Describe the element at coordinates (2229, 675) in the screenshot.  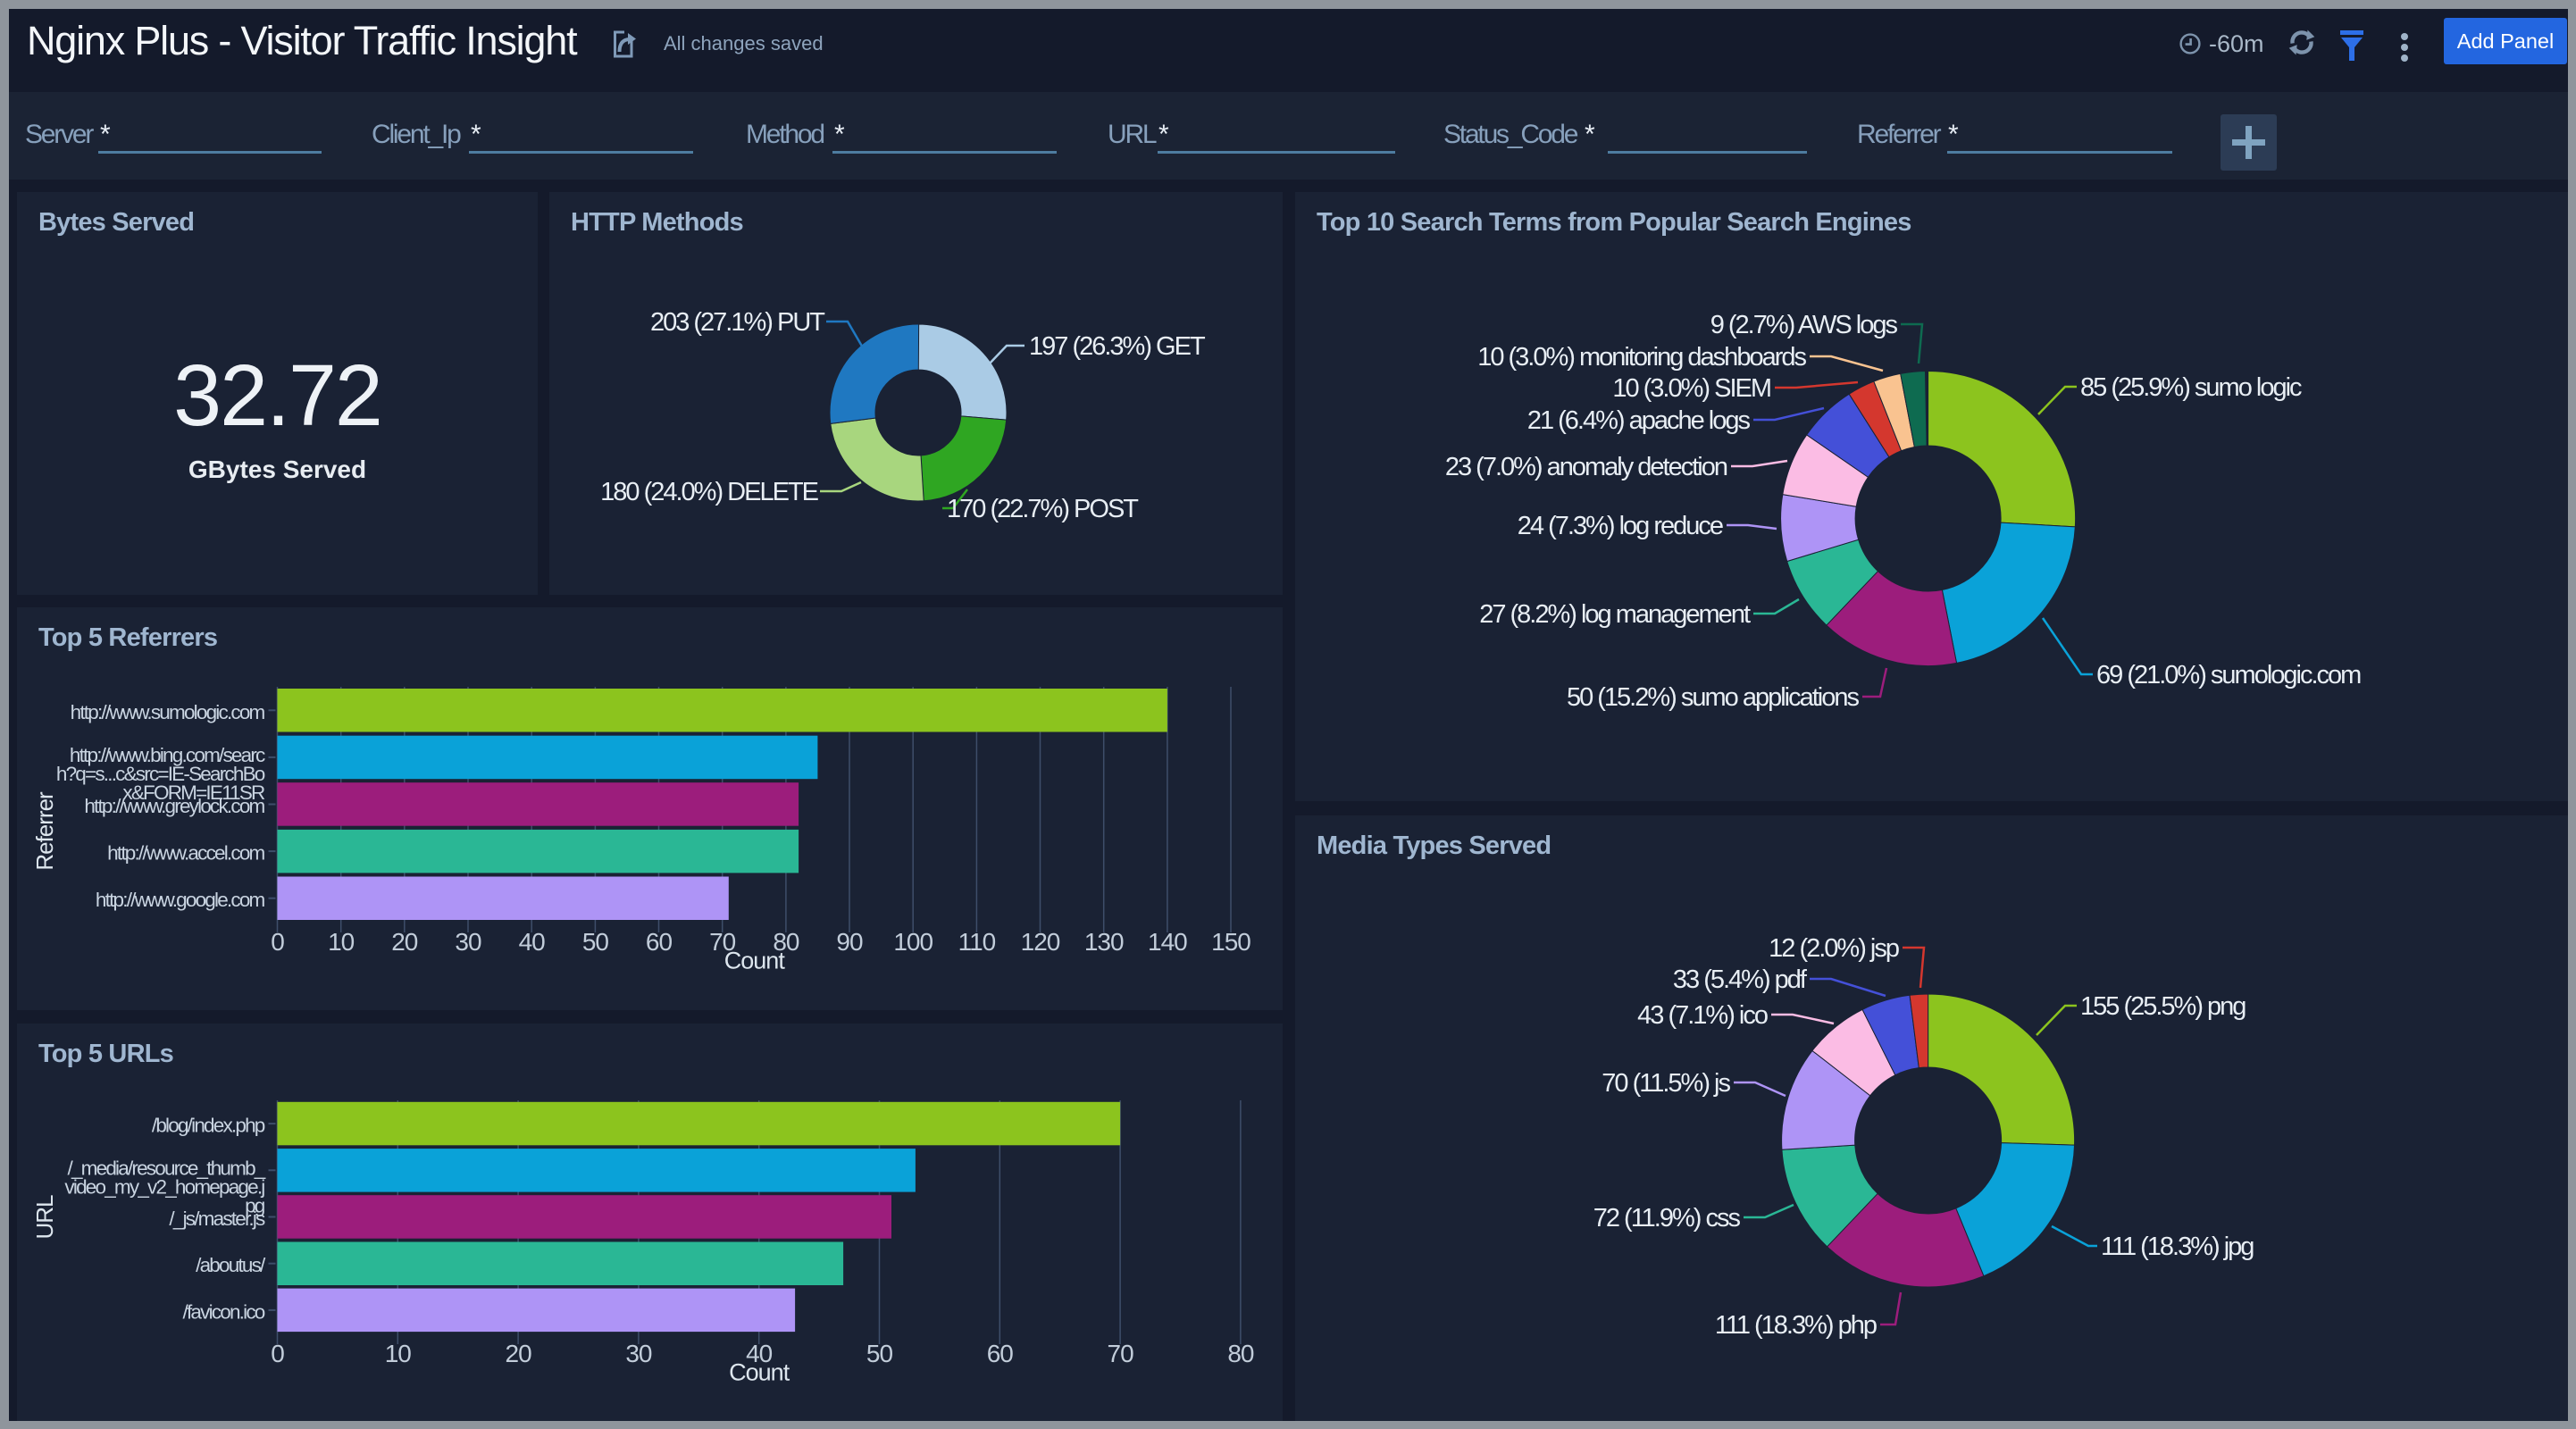
I see `svg-text: 69 (21.0%) sumologic.com` at that location.